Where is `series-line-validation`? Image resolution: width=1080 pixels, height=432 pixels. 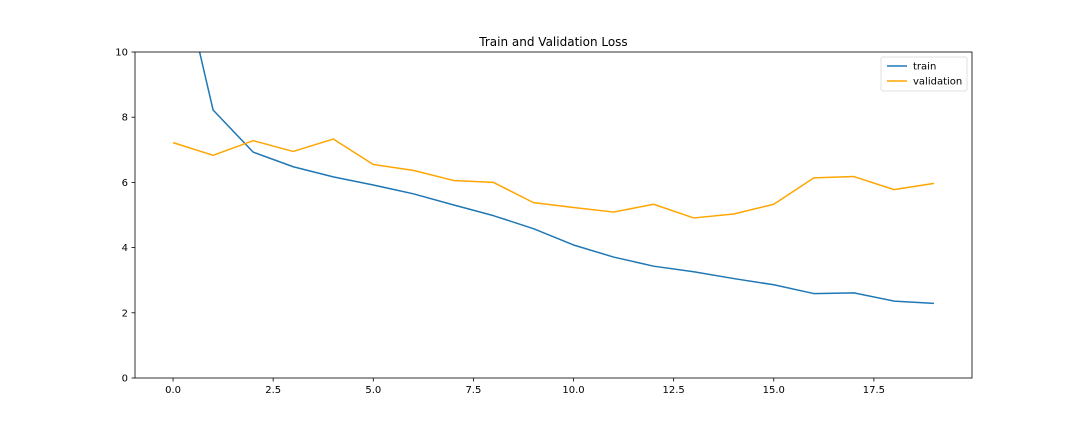 series-line-validation is located at coordinates (553, 178).